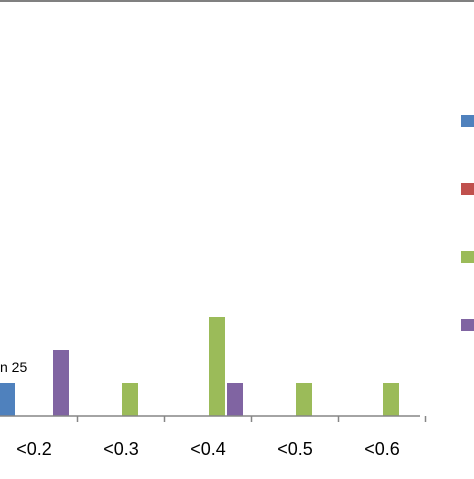 The width and height of the screenshot is (474, 479). What do you see at coordinates (34, 449) in the screenshot?
I see `x-tick-label-0: <0.2` at bounding box center [34, 449].